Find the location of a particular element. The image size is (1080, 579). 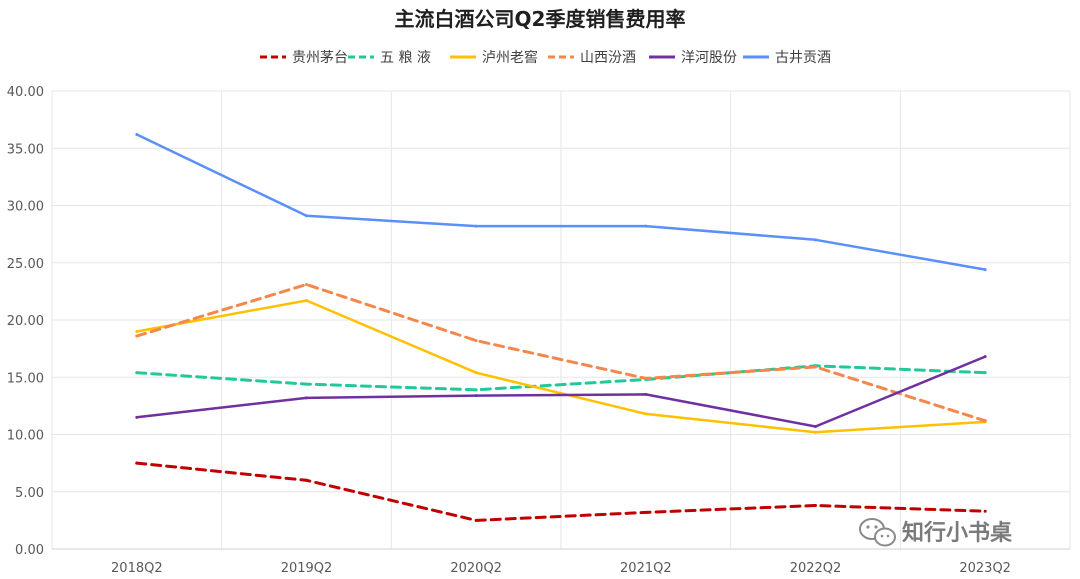

x-tick-label: 2022Q2 is located at coordinates (816, 568).